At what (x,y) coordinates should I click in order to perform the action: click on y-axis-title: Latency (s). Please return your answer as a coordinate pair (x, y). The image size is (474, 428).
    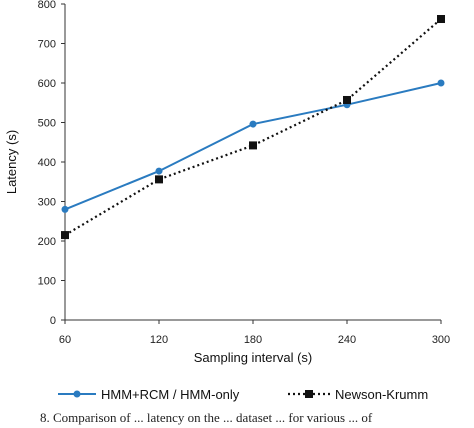
    Looking at the image, I should click on (11, 162).